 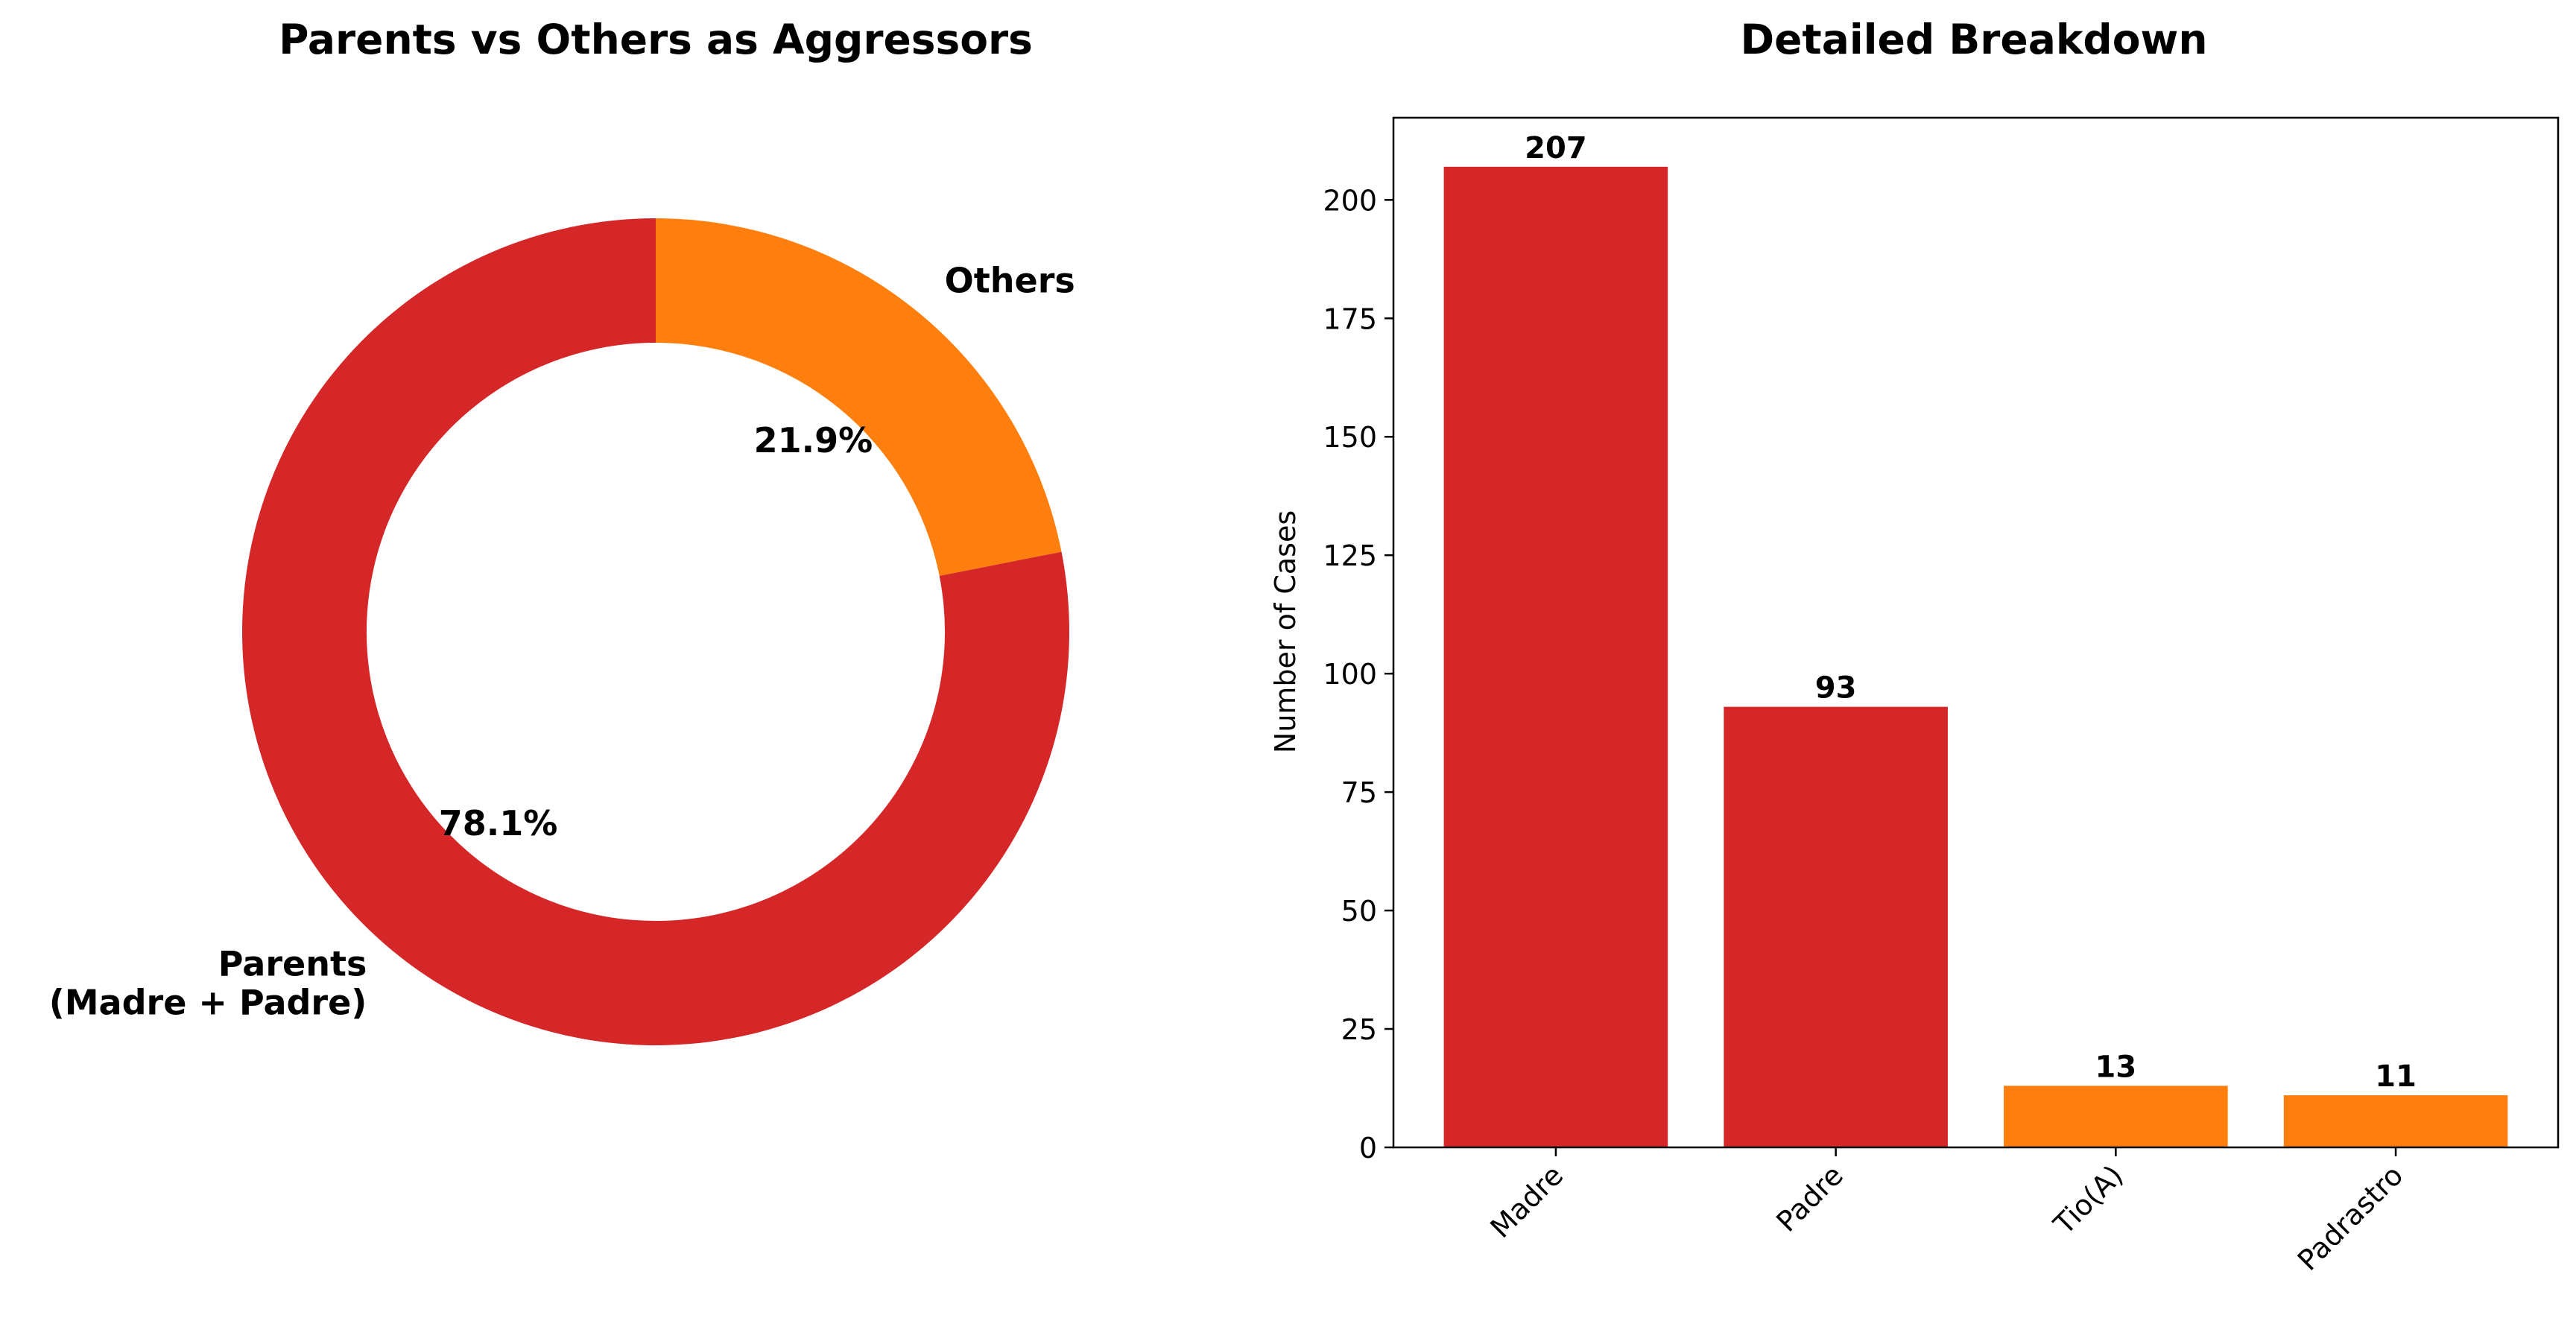 I want to click on y-tick-label-175: 175, so click(x=1350, y=318).